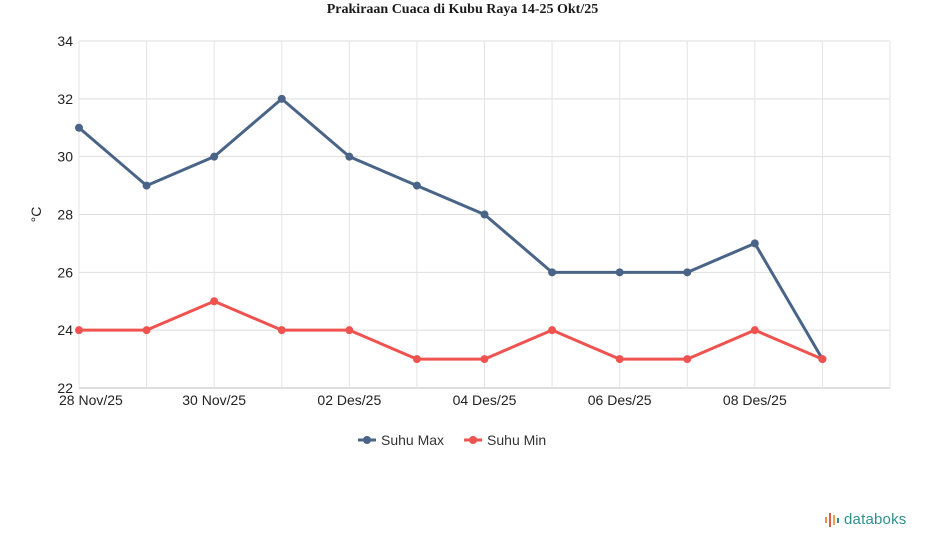  Describe the element at coordinates (65, 330) in the screenshot. I see `y-tick-label: 24` at that location.